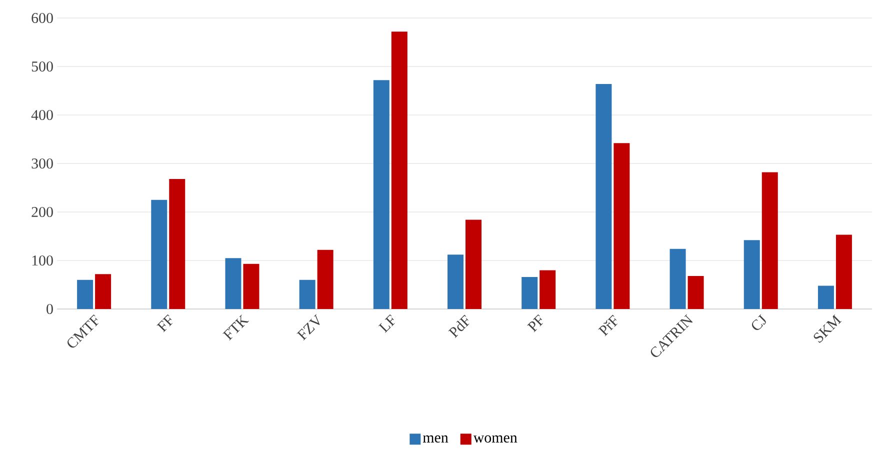 This screenshot has width=882, height=473. Describe the element at coordinates (42, 66) in the screenshot. I see `y-tick-label: 500` at that location.